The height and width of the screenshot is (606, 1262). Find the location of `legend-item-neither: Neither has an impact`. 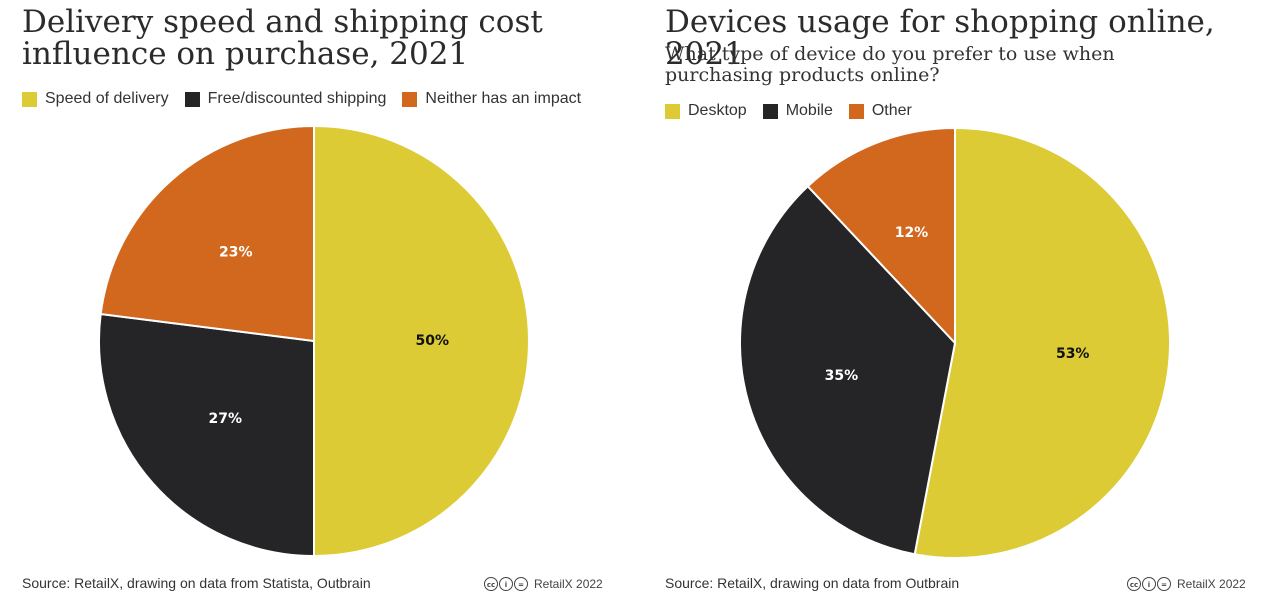

legend-item-neither: Neither has an impact is located at coordinates (491, 99).